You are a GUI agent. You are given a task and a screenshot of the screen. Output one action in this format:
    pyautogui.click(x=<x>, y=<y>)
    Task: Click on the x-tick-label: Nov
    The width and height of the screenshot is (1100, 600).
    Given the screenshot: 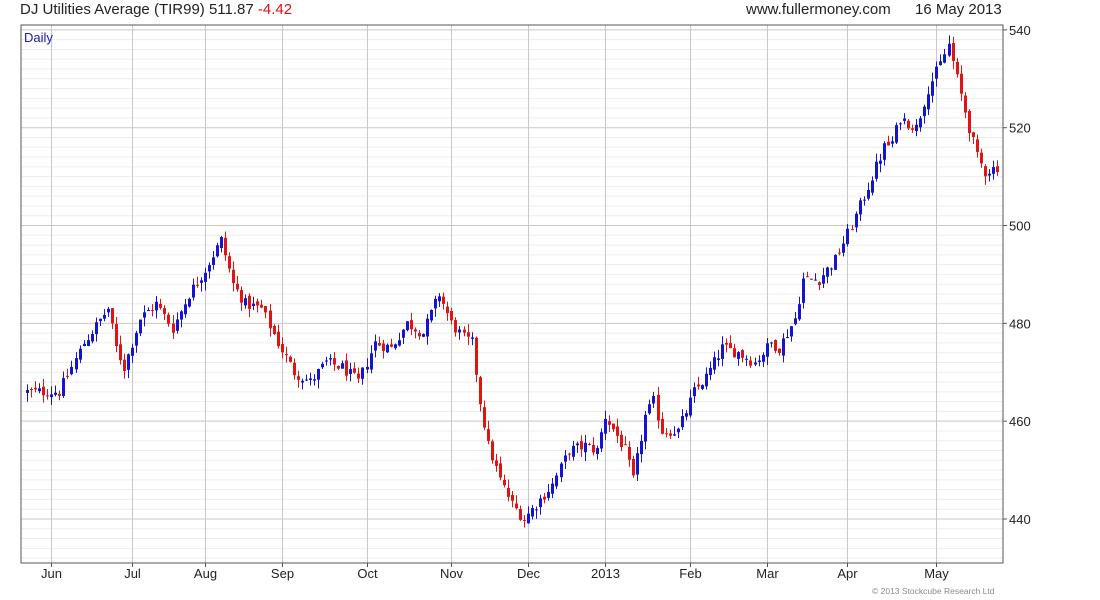 What is the action you would take?
    pyautogui.click(x=452, y=573)
    